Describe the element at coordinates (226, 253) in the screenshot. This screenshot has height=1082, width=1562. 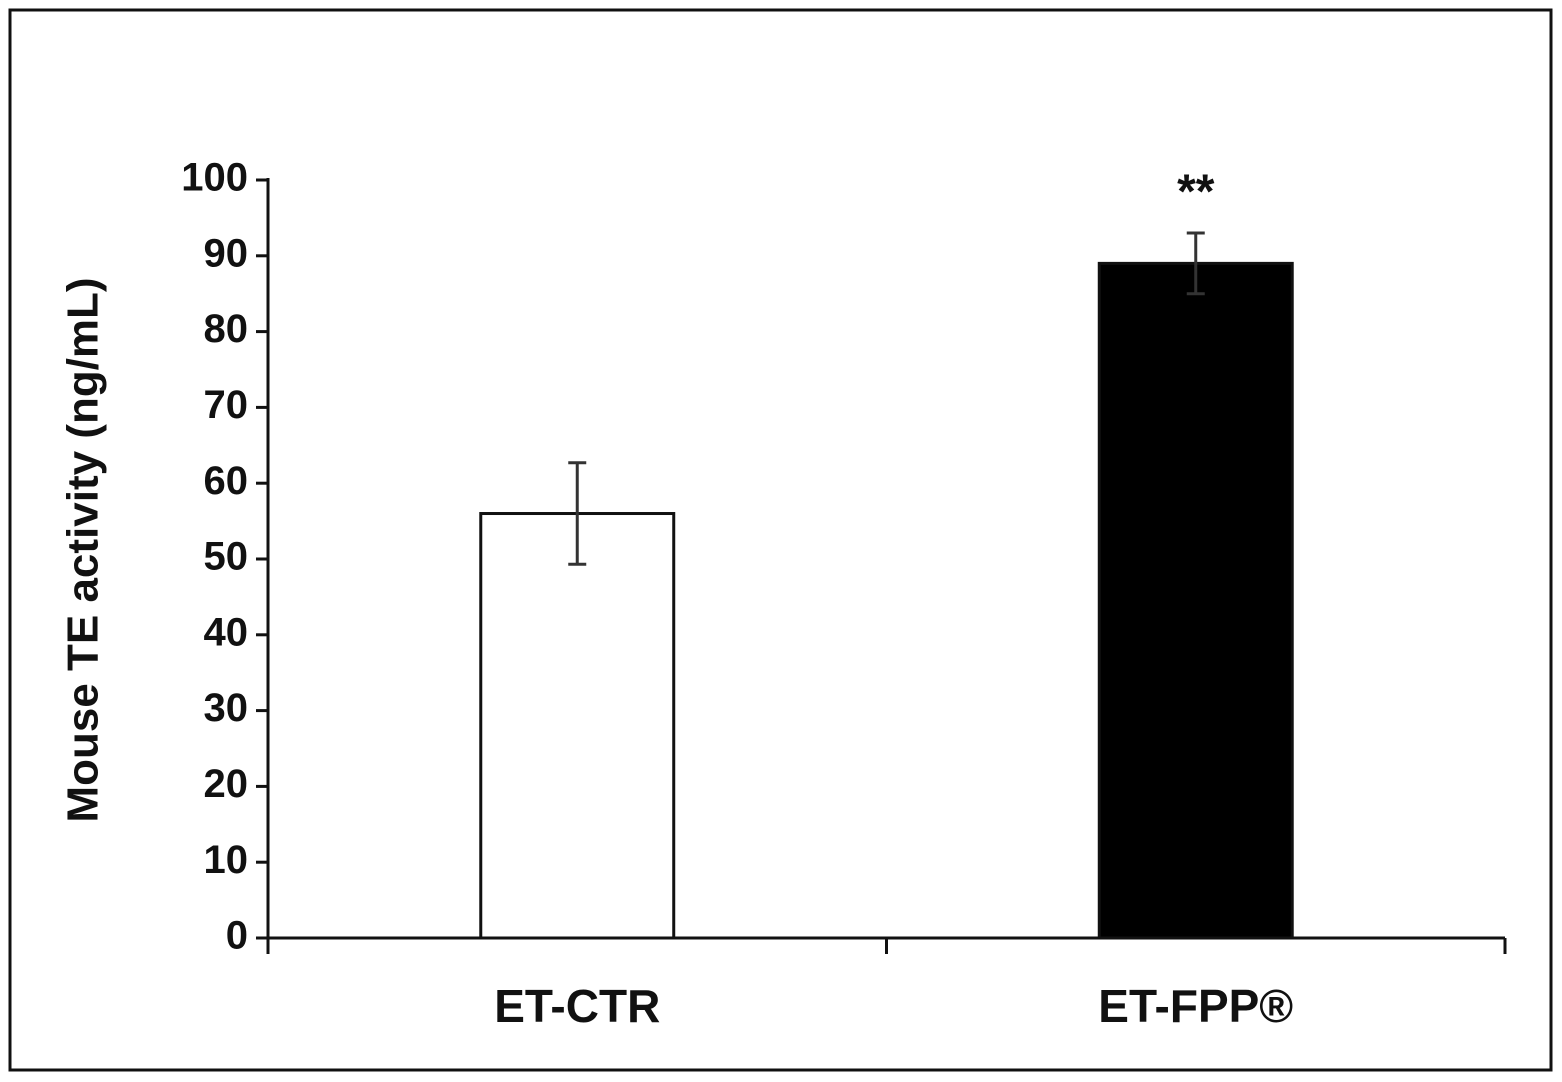
I see `y-tick-label: 90` at that location.